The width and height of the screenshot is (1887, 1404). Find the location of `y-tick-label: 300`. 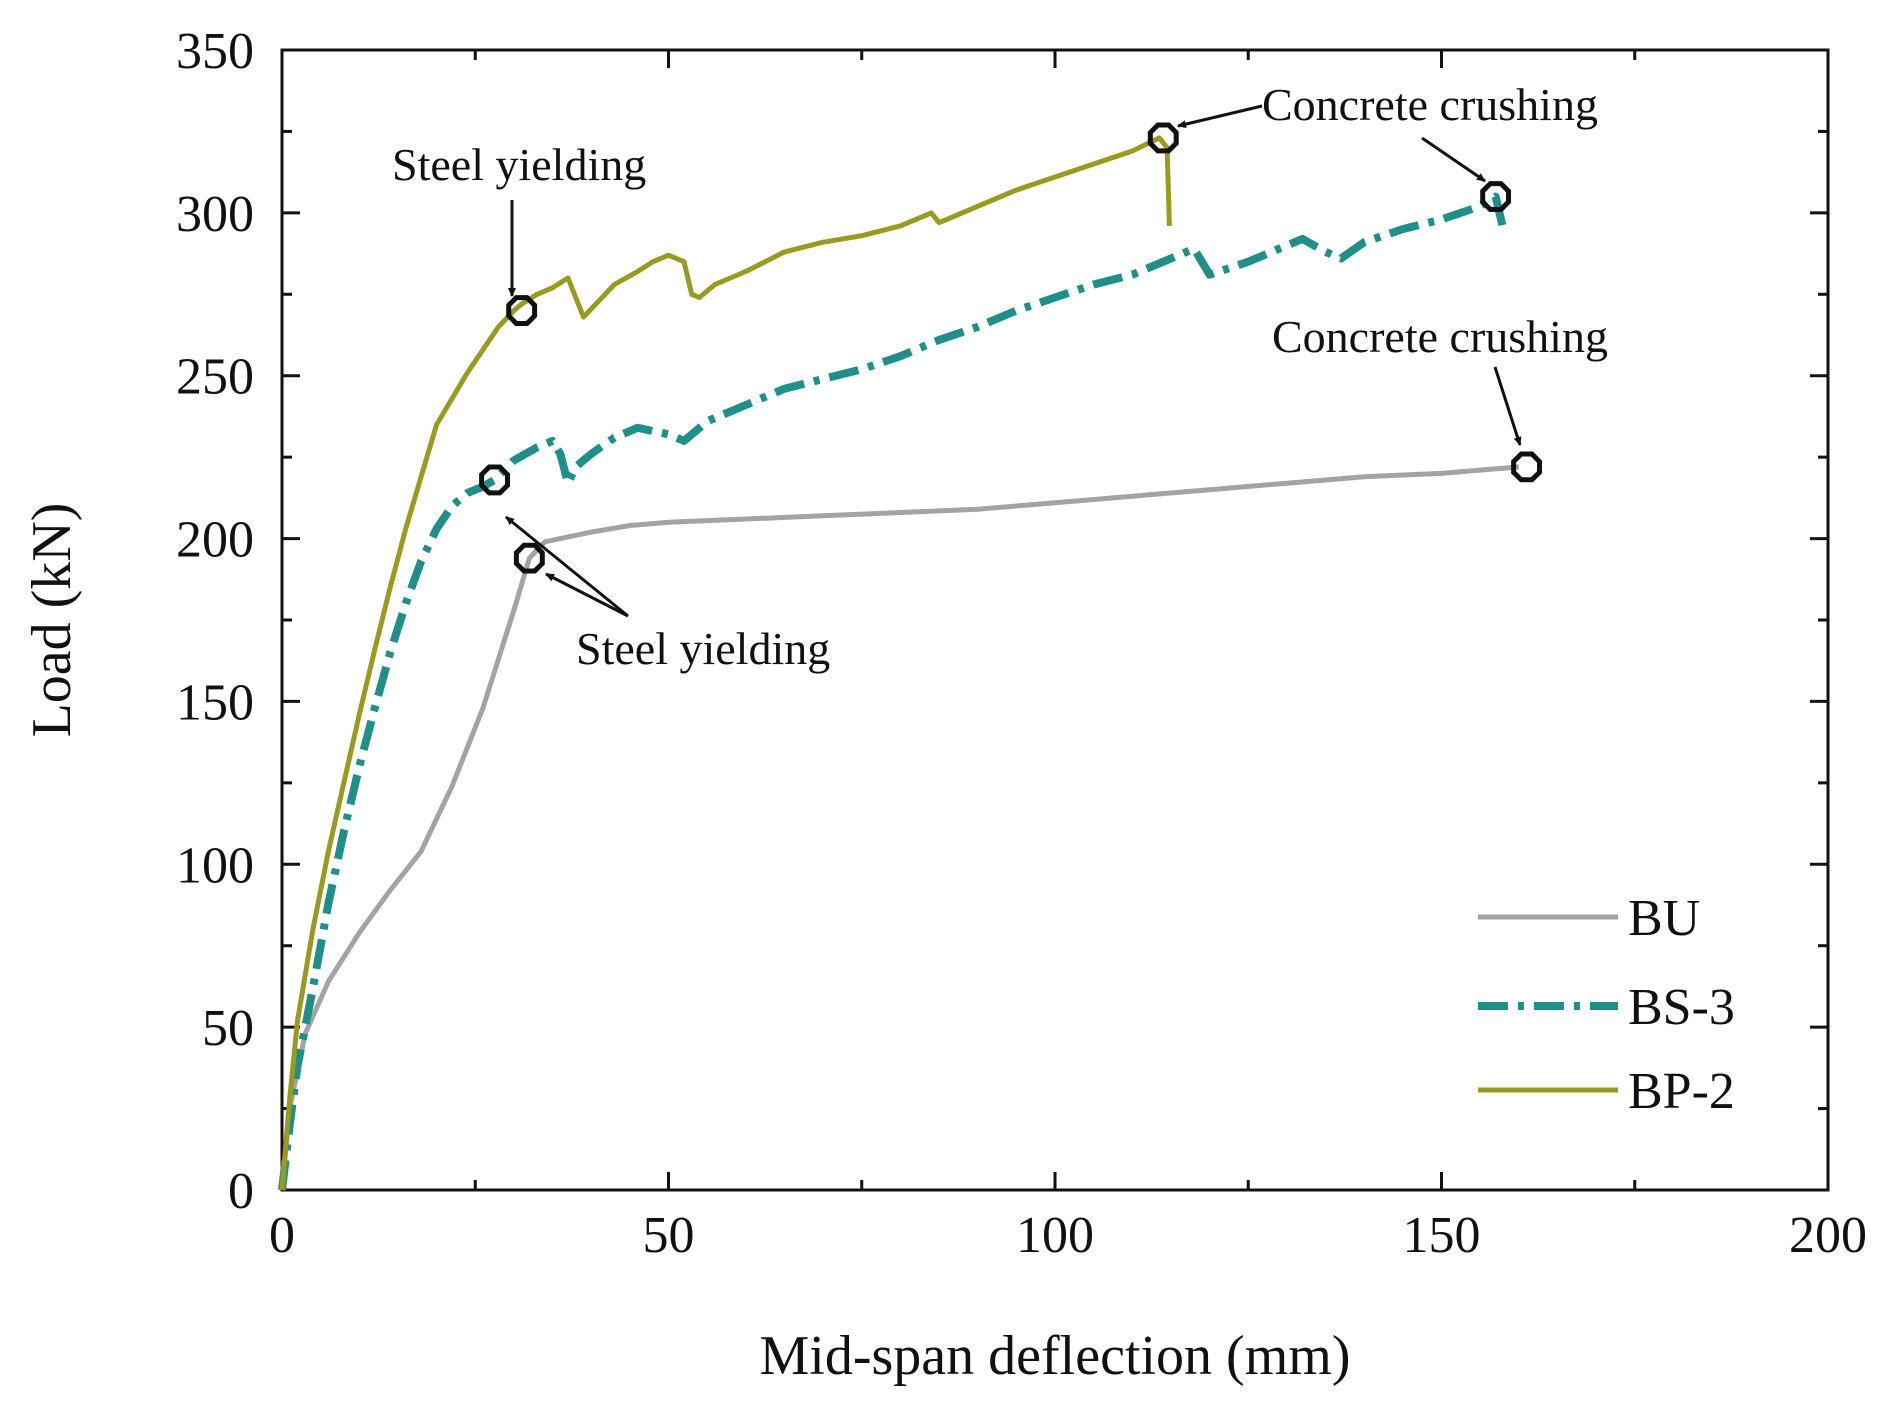

y-tick-label: 300 is located at coordinates (215, 214).